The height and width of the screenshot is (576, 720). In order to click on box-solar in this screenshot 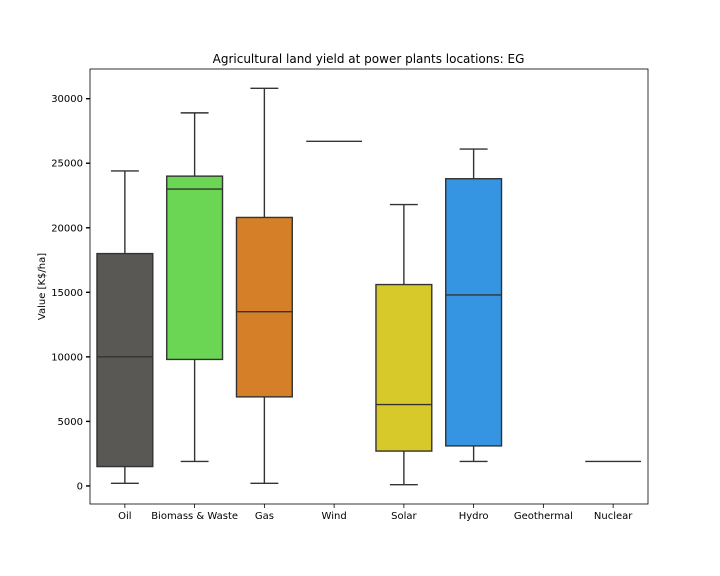, I will do `click(404, 344)`.